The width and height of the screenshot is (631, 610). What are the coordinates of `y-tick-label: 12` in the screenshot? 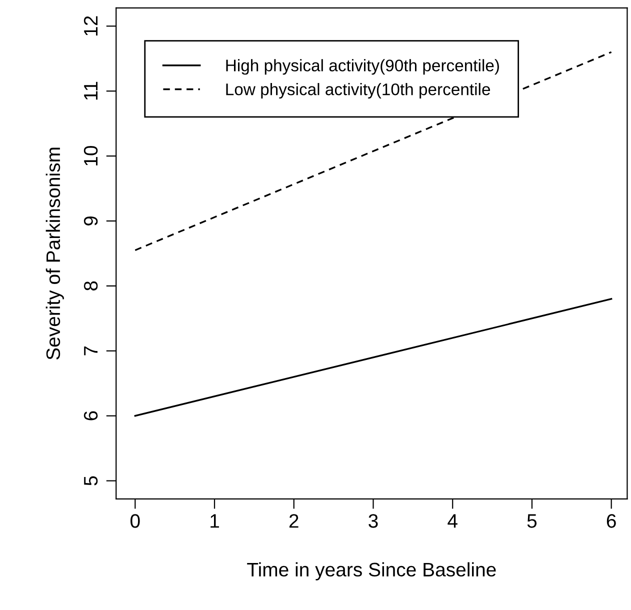 It's located at (91, 26).